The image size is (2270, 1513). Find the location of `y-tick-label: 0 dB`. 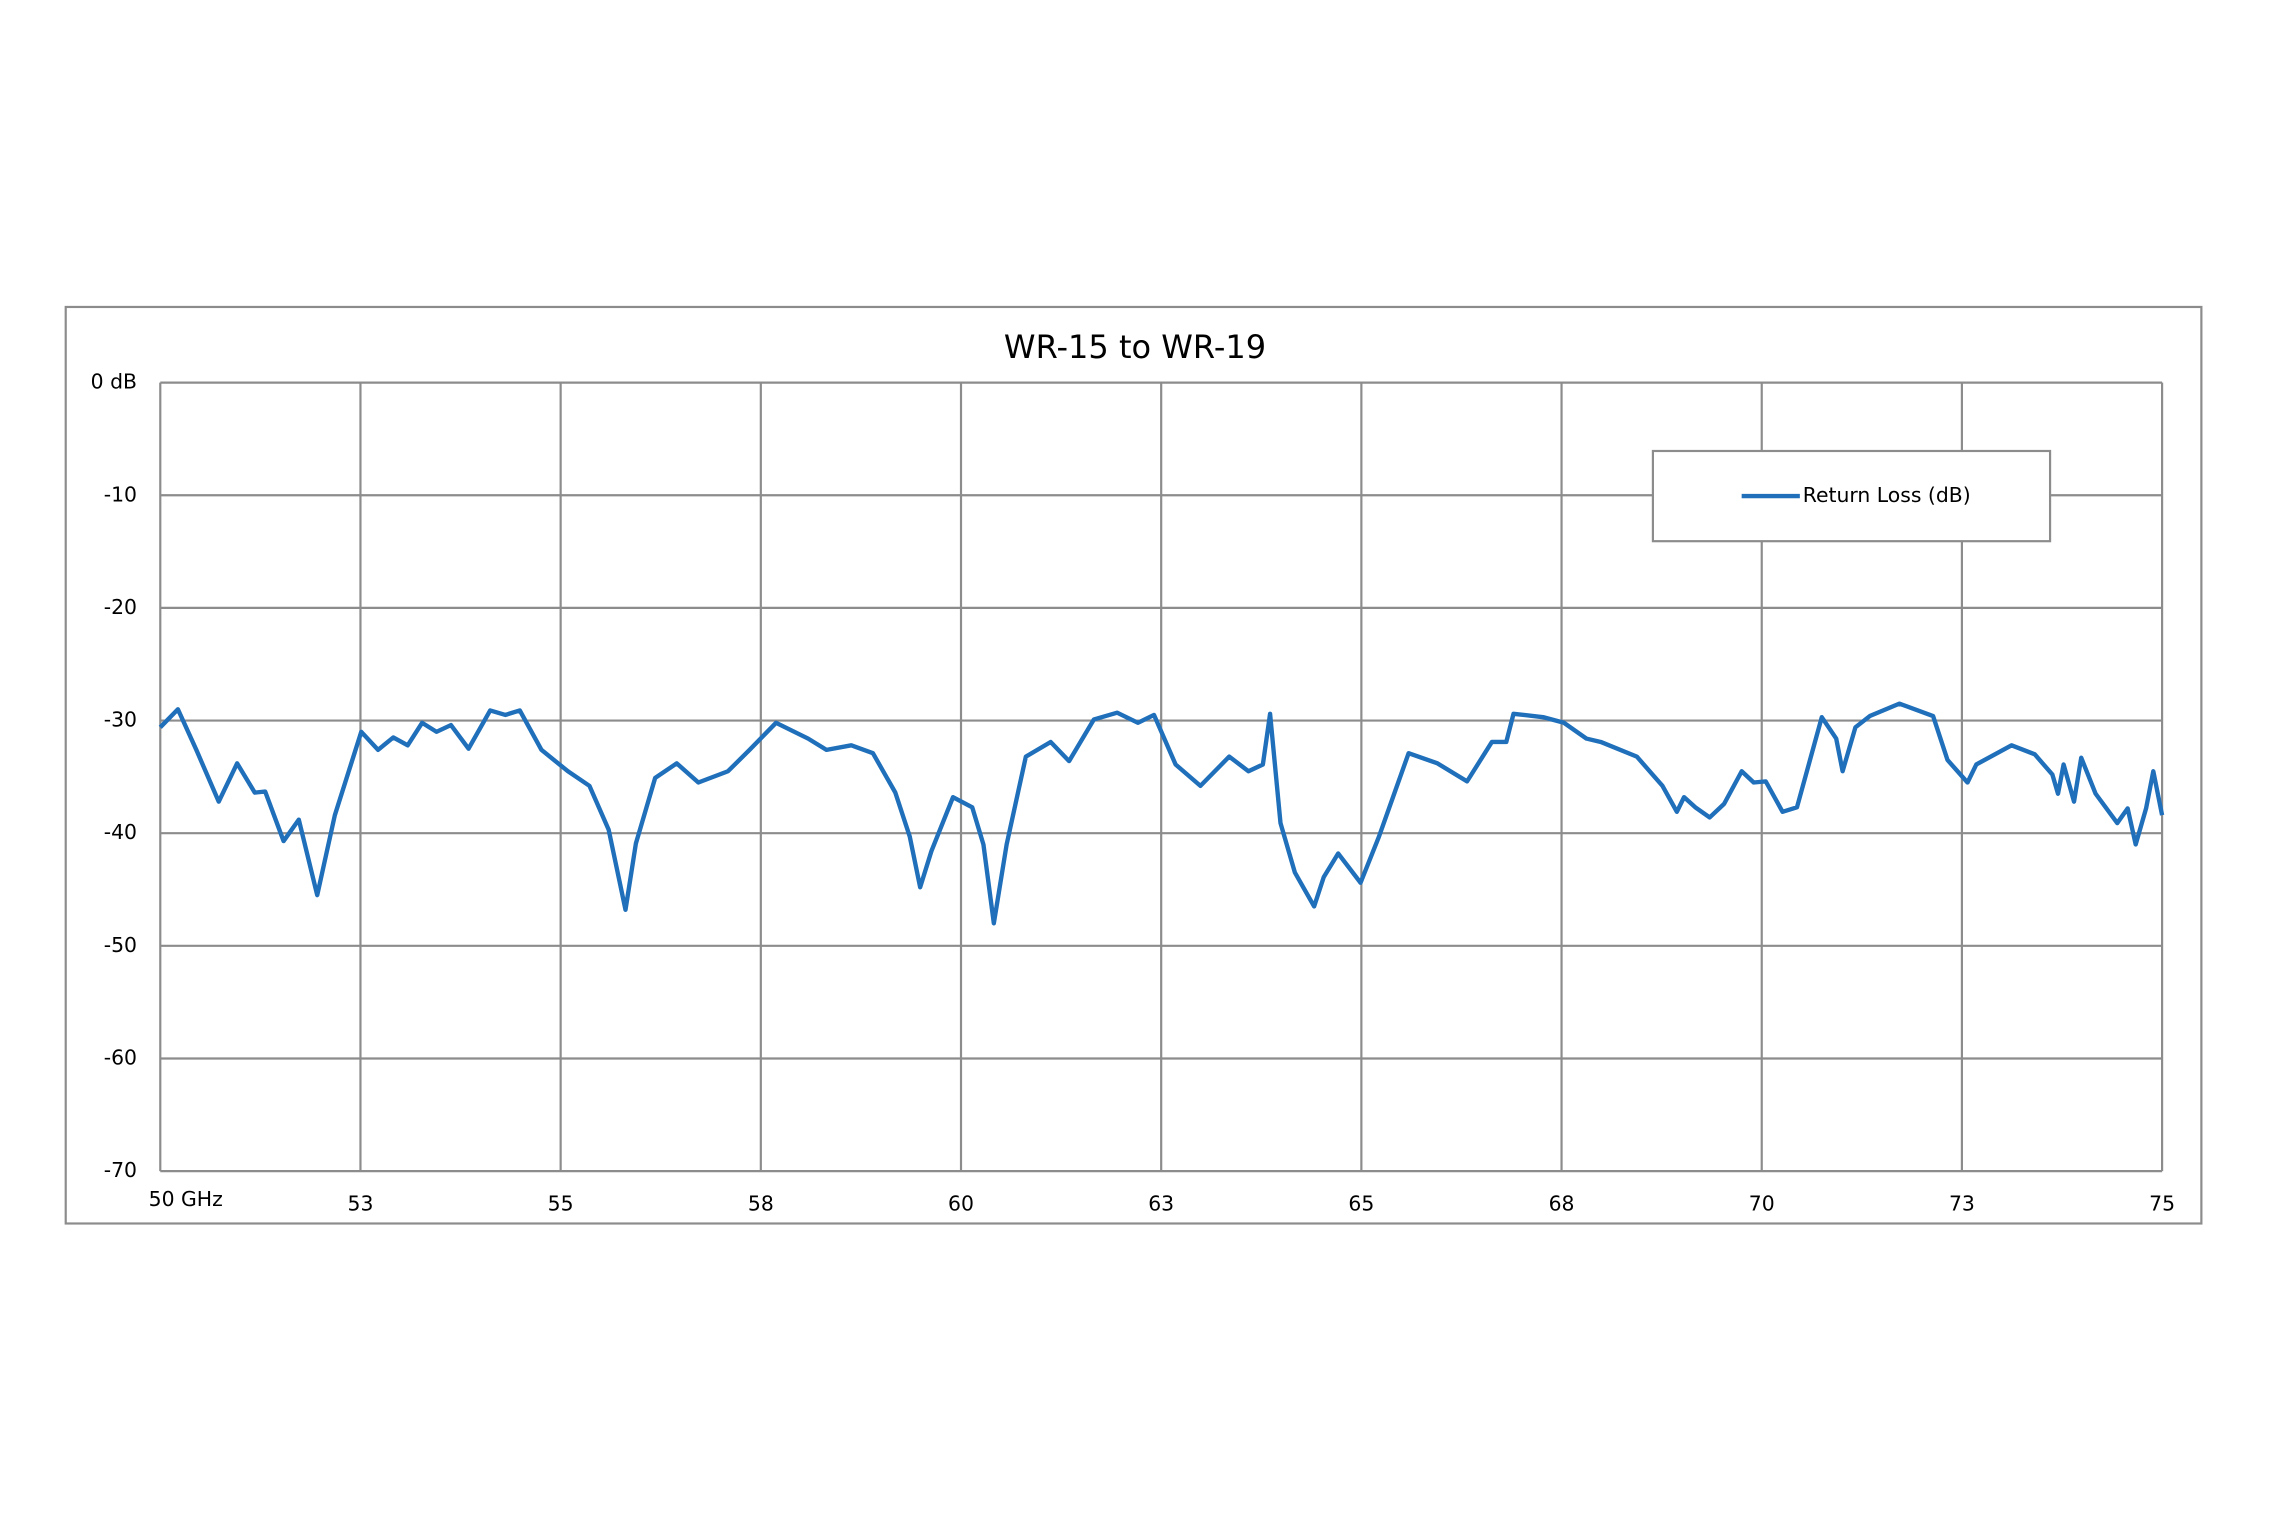

y-tick-label: 0 dB is located at coordinates (114, 382).